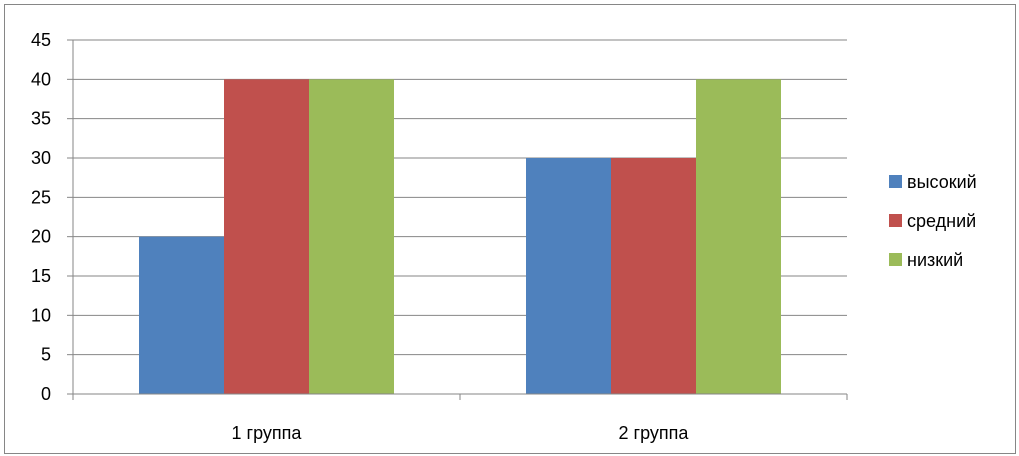 The image size is (1019, 456). What do you see at coordinates (935, 260) in the screenshot?
I see `legend-label: низкий` at bounding box center [935, 260].